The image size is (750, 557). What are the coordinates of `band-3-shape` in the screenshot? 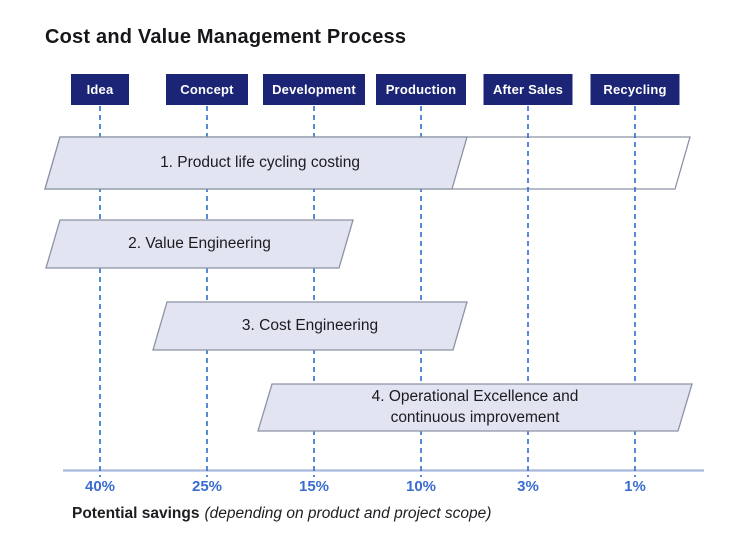 It's located at (310, 326).